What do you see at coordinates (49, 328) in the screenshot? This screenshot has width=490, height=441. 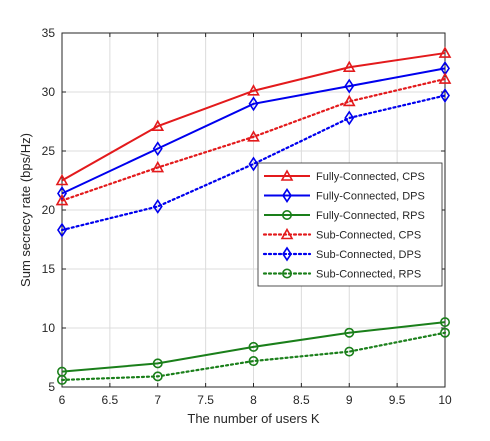 I see `y-tick-label: 10` at bounding box center [49, 328].